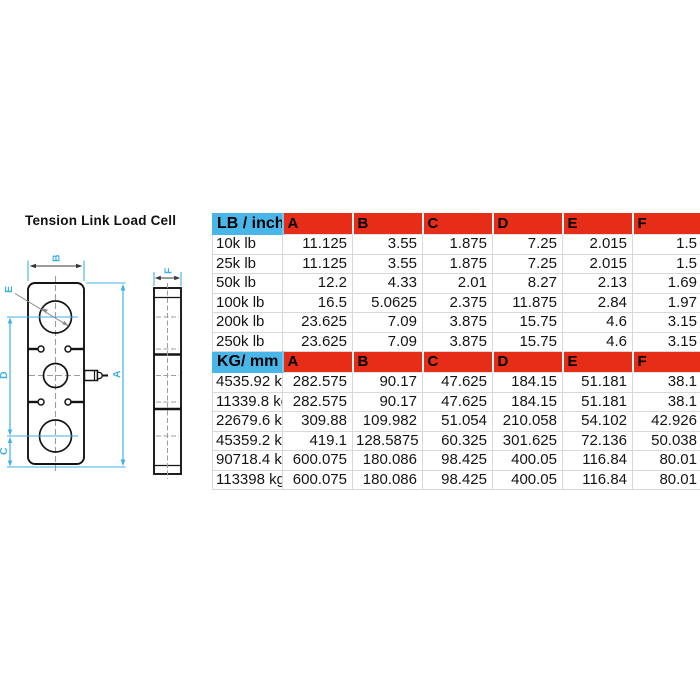  What do you see at coordinates (597, 382) in the screenshot?
I see `value-cell: 51.181` at bounding box center [597, 382].